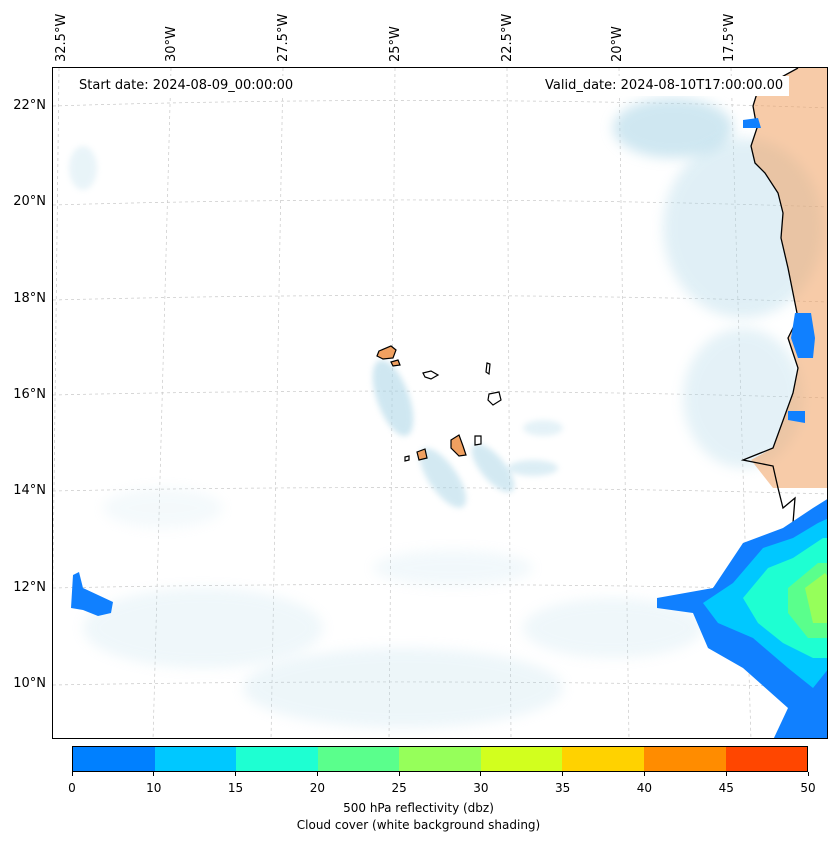 The width and height of the screenshot is (837, 843). Describe the element at coordinates (395, 363) in the screenshot. I see `island-sao-vicente` at that location.